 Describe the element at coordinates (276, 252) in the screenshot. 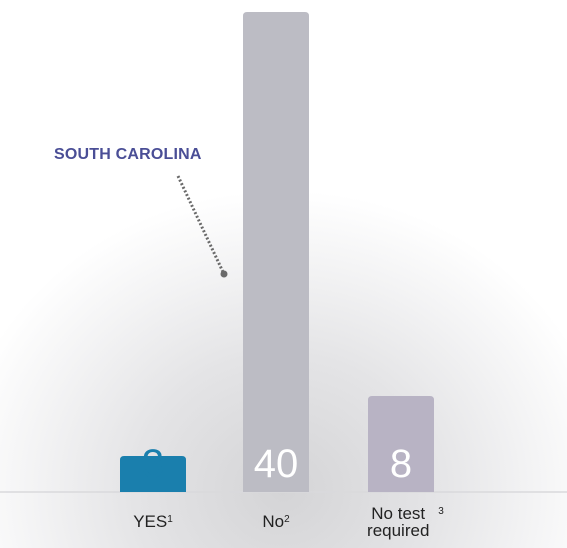

I see `bar-no` at that location.